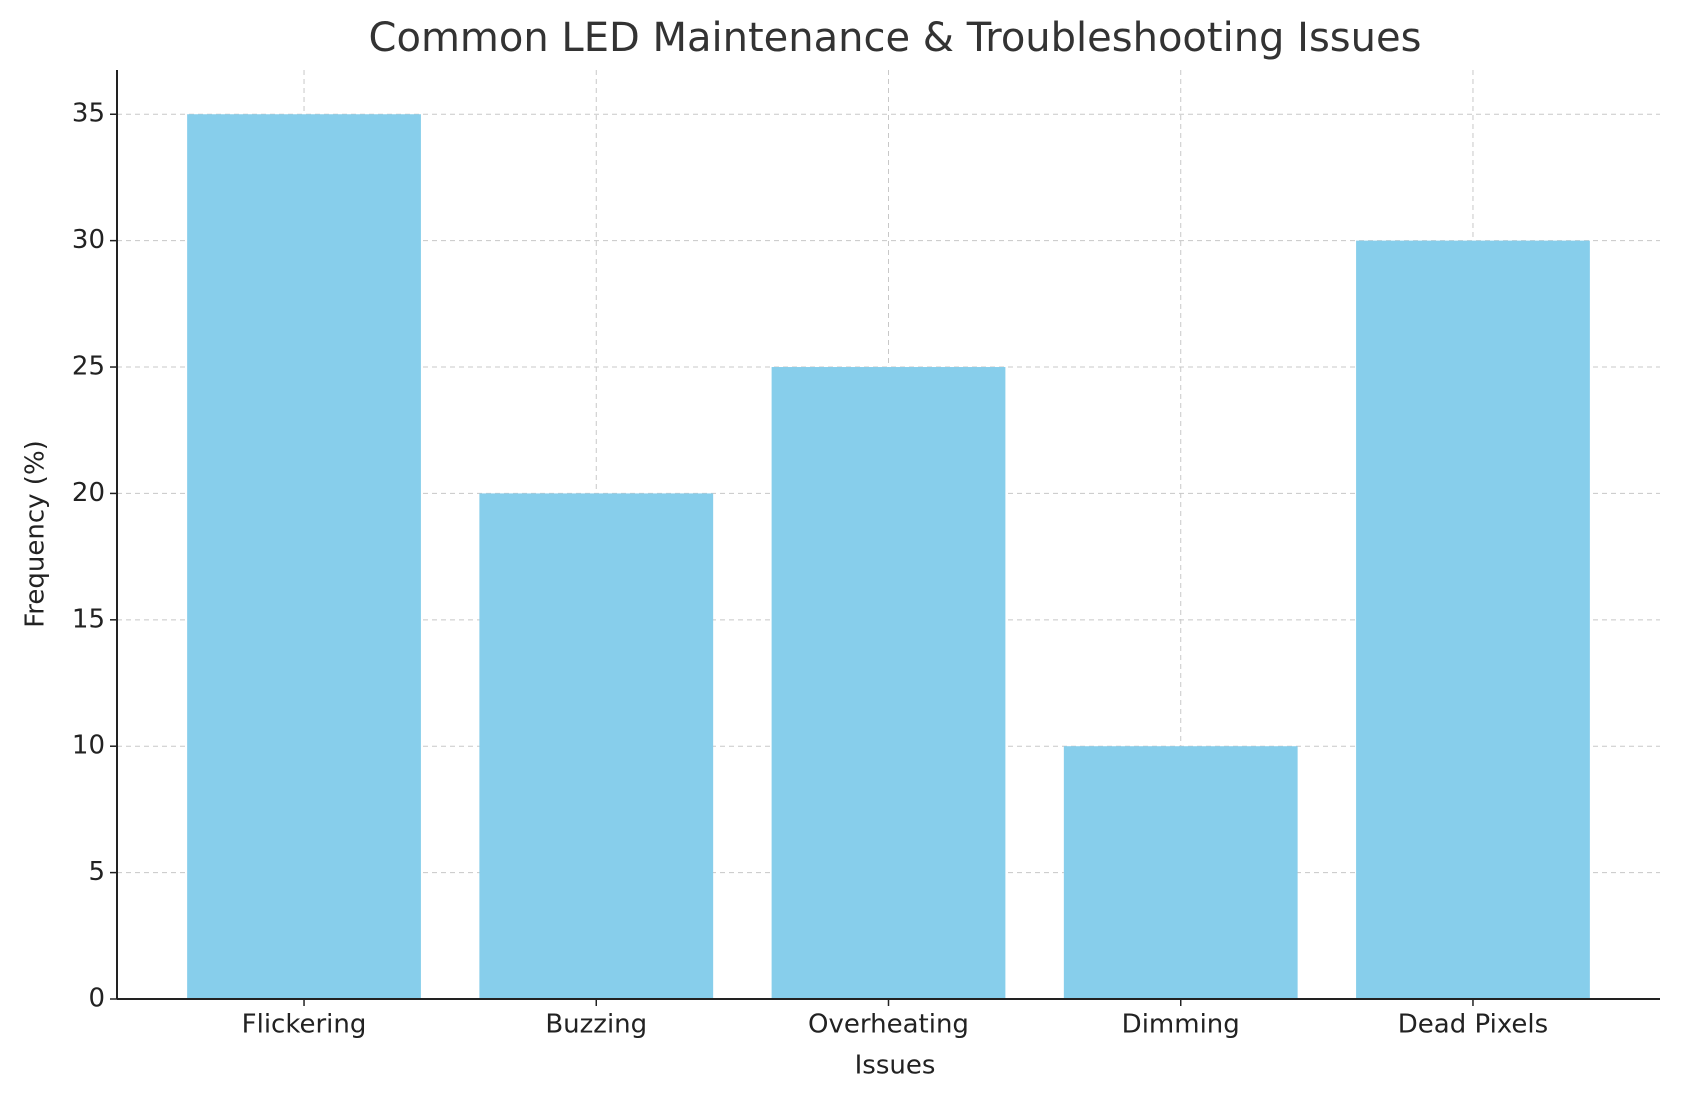 Image resolution: width=1686 pixels, height=1101 pixels. What do you see at coordinates (1181, 1025) in the screenshot?
I see `x-tick-label: Dimming` at bounding box center [1181, 1025].